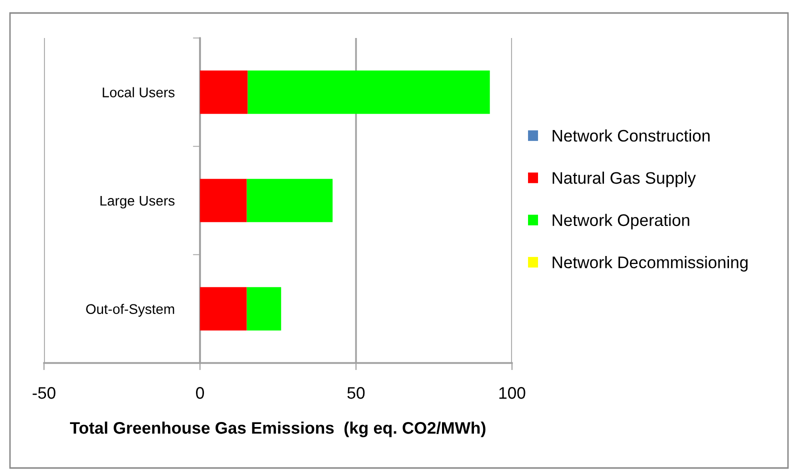  What do you see at coordinates (356, 393) in the screenshot?
I see `x-tick-label: 50` at bounding box center [356, 393].